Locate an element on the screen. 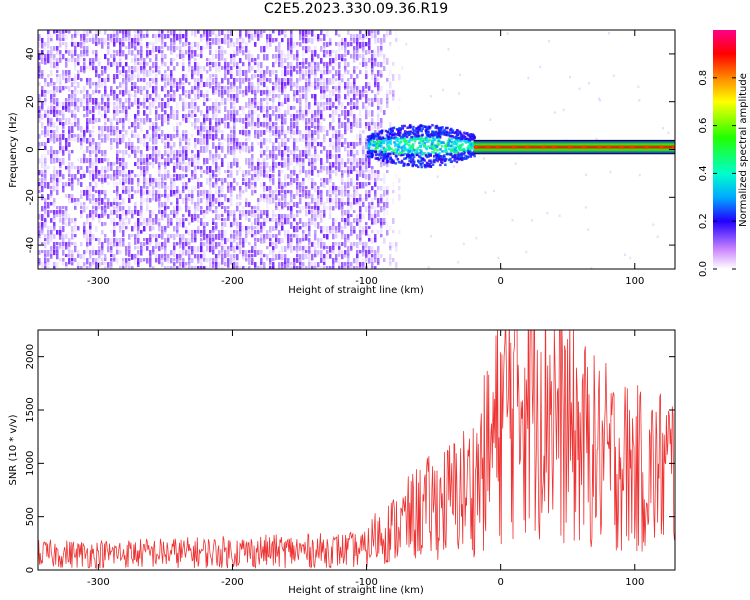  snr-x-tick-label: 100 is located at coordinates (634, 582).